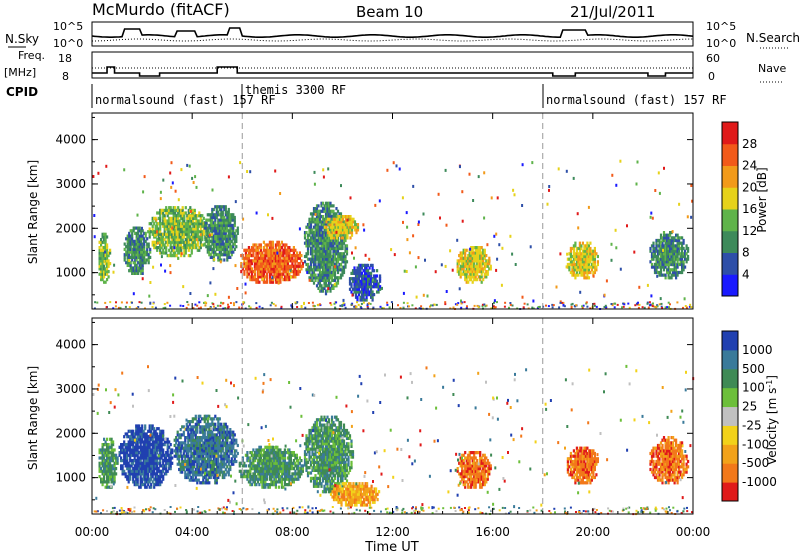 Image resolution: width=800 pixels, height=554 pixels. Describe the element at coordinates (730, 263) in the screenshot. I see `colorbar-swatch` at that location.